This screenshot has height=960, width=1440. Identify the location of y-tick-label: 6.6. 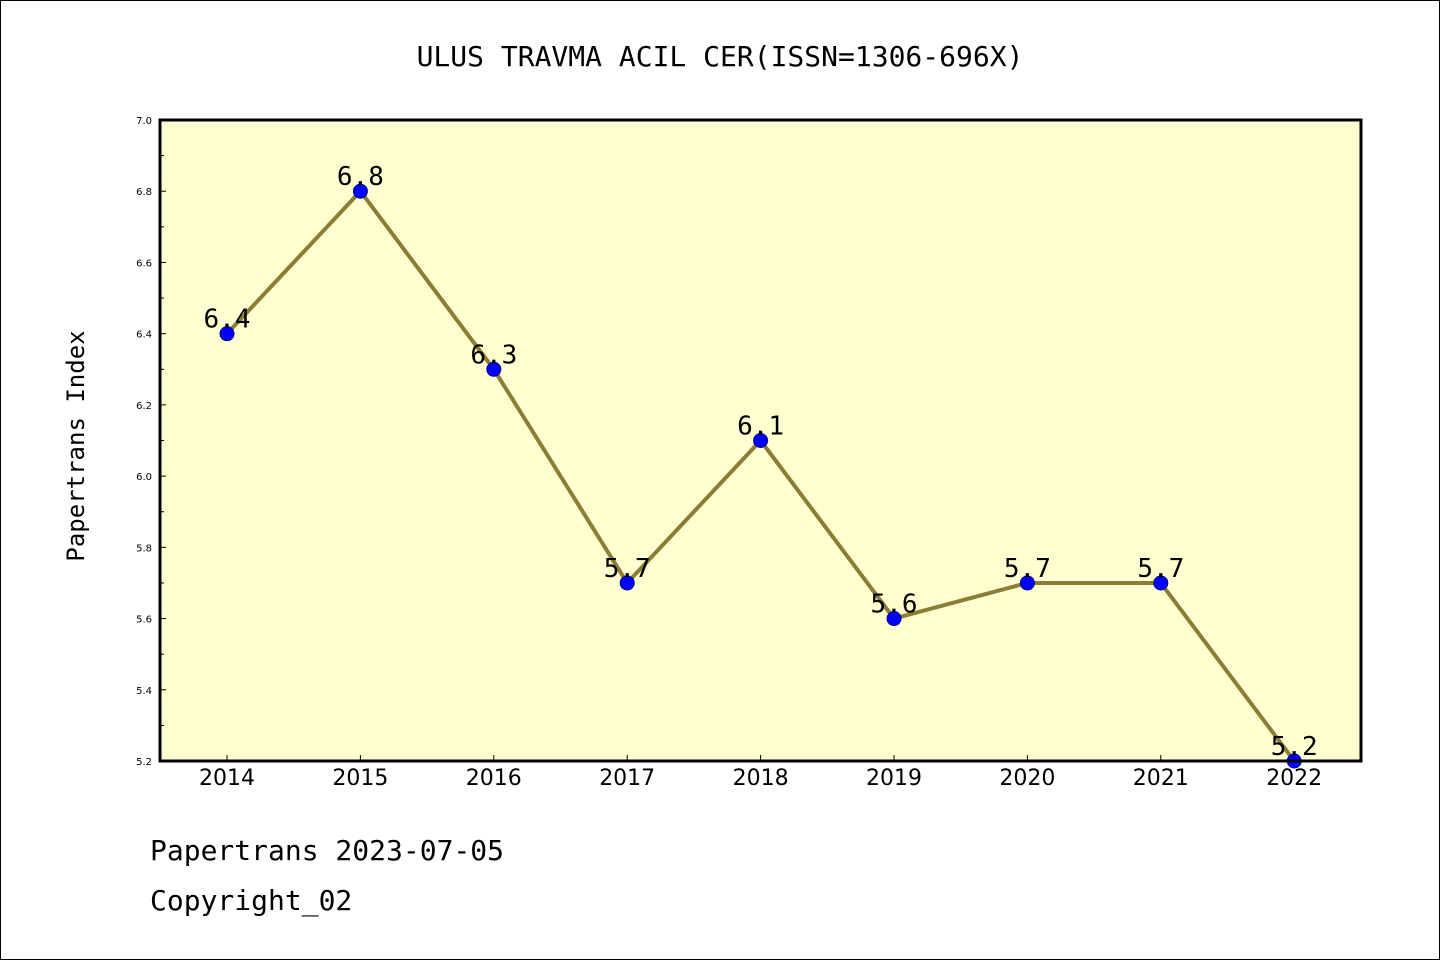
(144, 263).